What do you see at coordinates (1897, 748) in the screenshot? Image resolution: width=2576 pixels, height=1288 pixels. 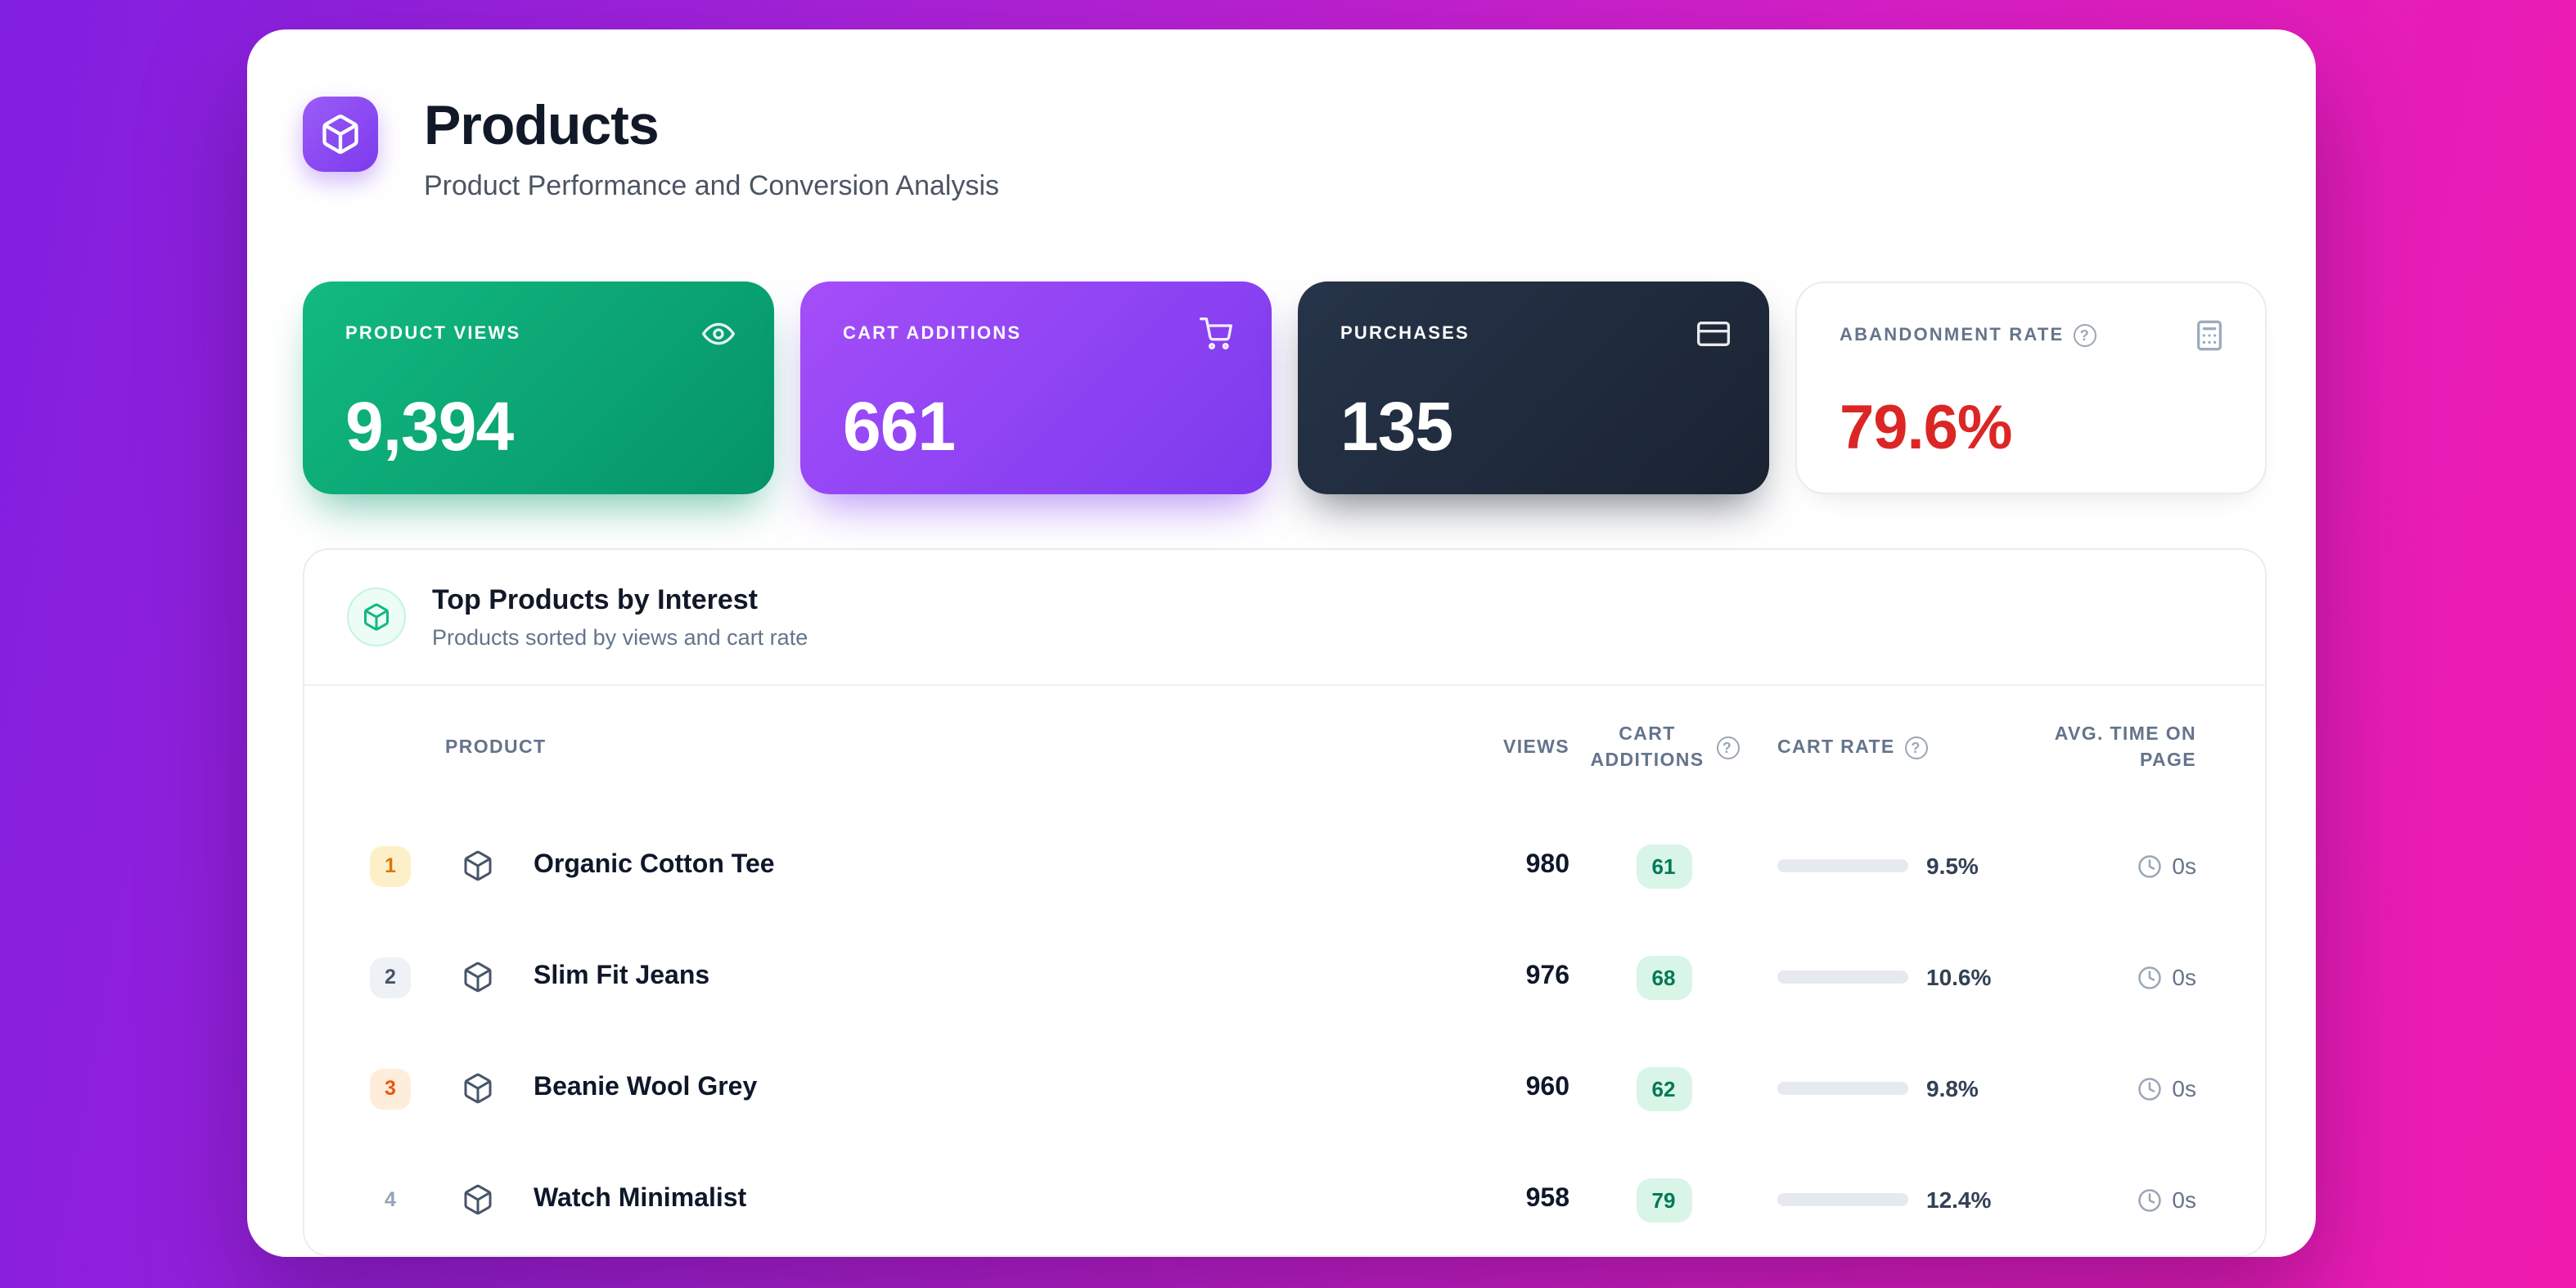 I see `column-header-cart-rate: Cart Rate ?` at bounding box center [1897, 748].